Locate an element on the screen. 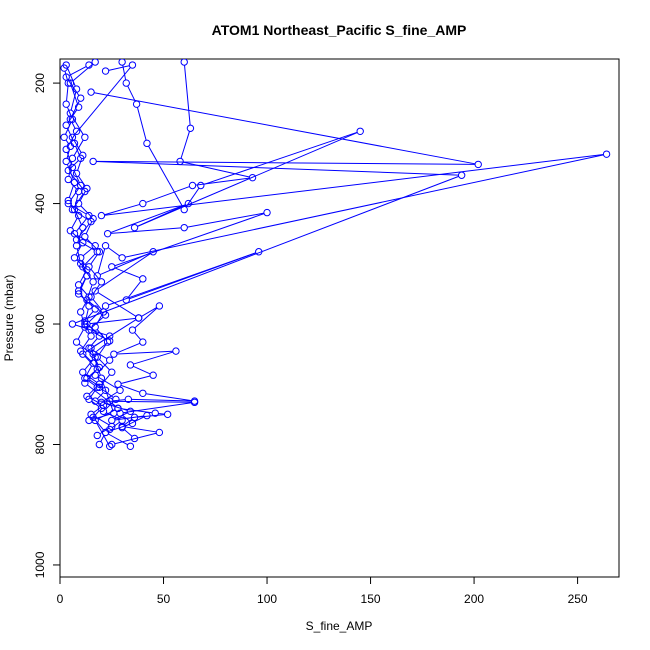 The width and height of the screenshot is (650, 650). x-tick-label: 100 is located at coordinates (267, 599).